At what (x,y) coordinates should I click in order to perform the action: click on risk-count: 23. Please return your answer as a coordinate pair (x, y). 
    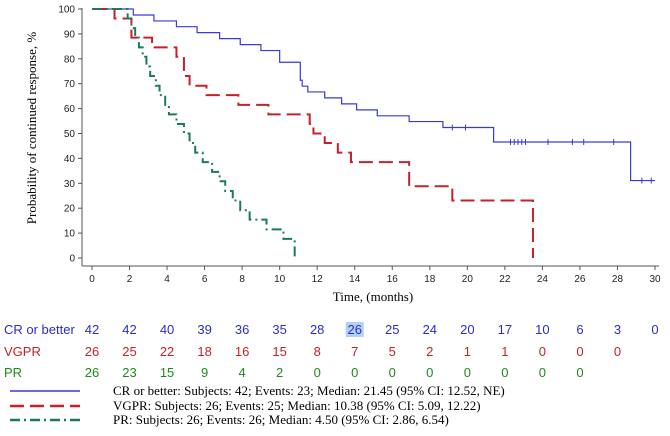
    Looking at the image, I should click on (129, 372).